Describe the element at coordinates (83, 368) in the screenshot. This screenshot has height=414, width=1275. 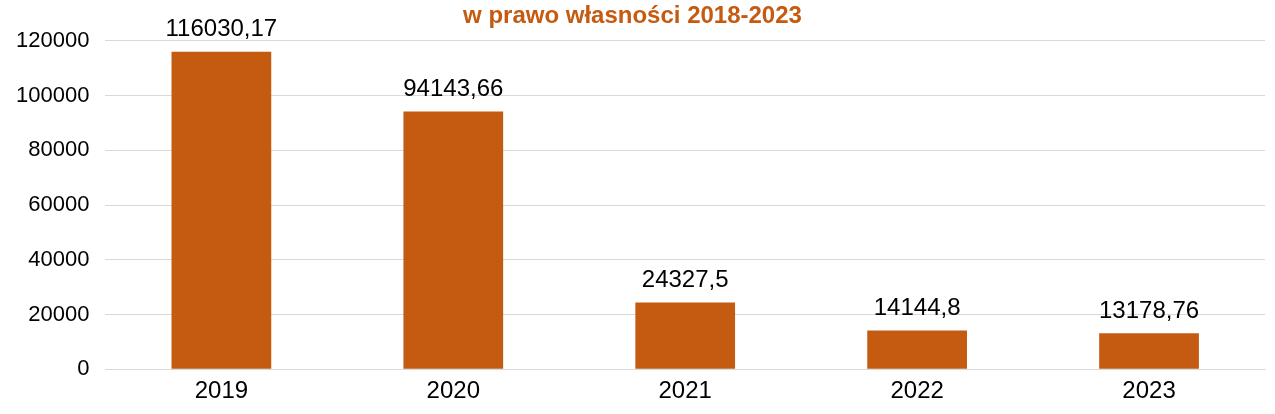
I see `y-tick-label: 0` at that location.